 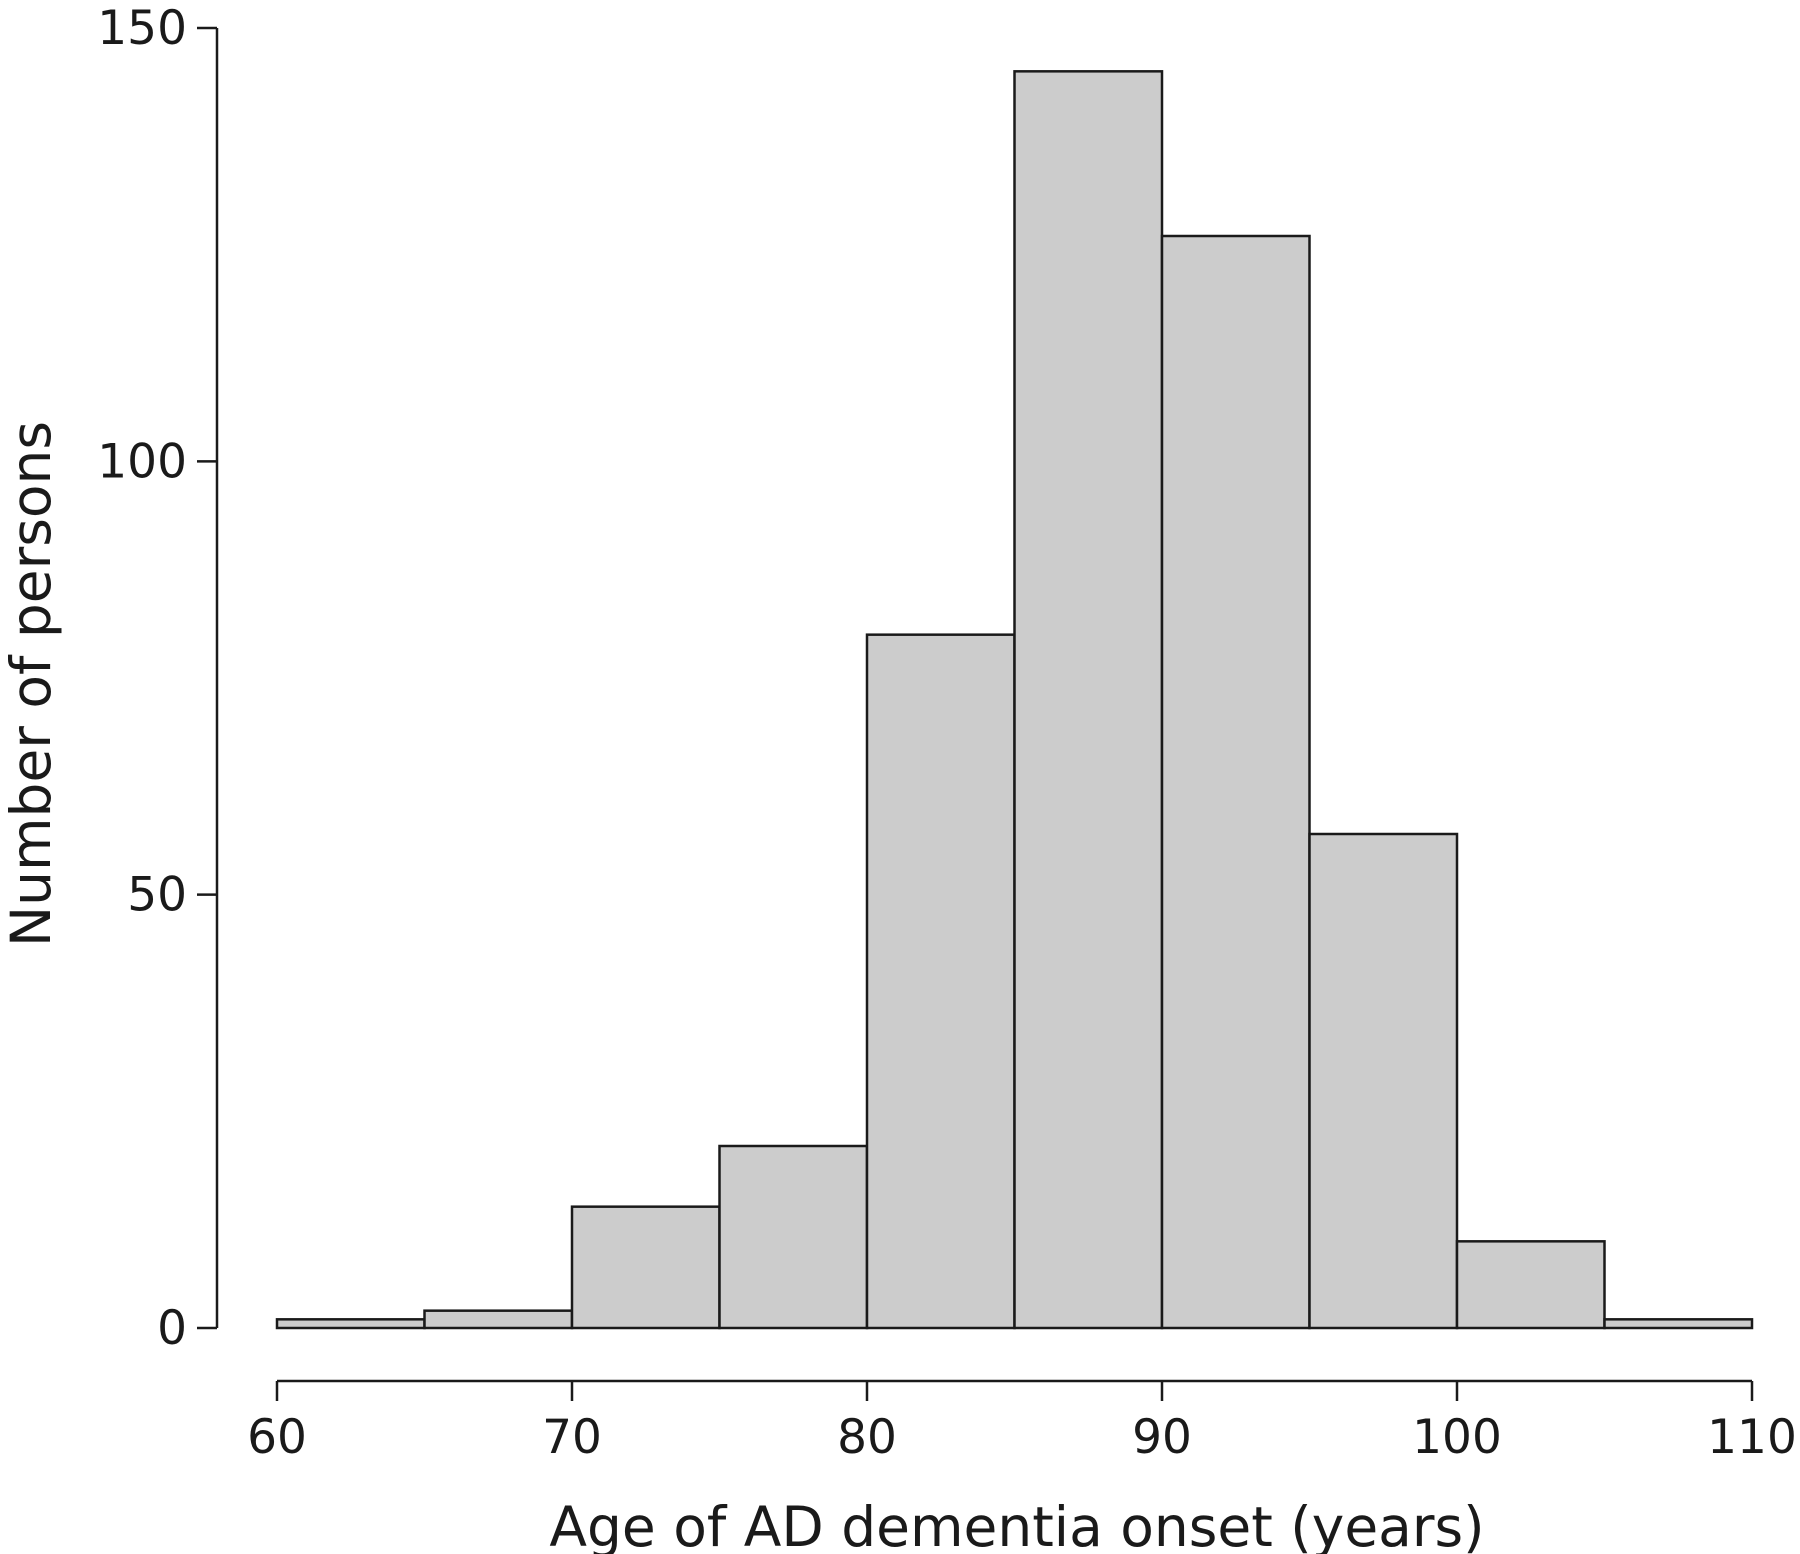 What do you see at coordinates (572, 1437) in the screenshot?
I see `x-tick-label: 70` at bounding box center [572, 1437].